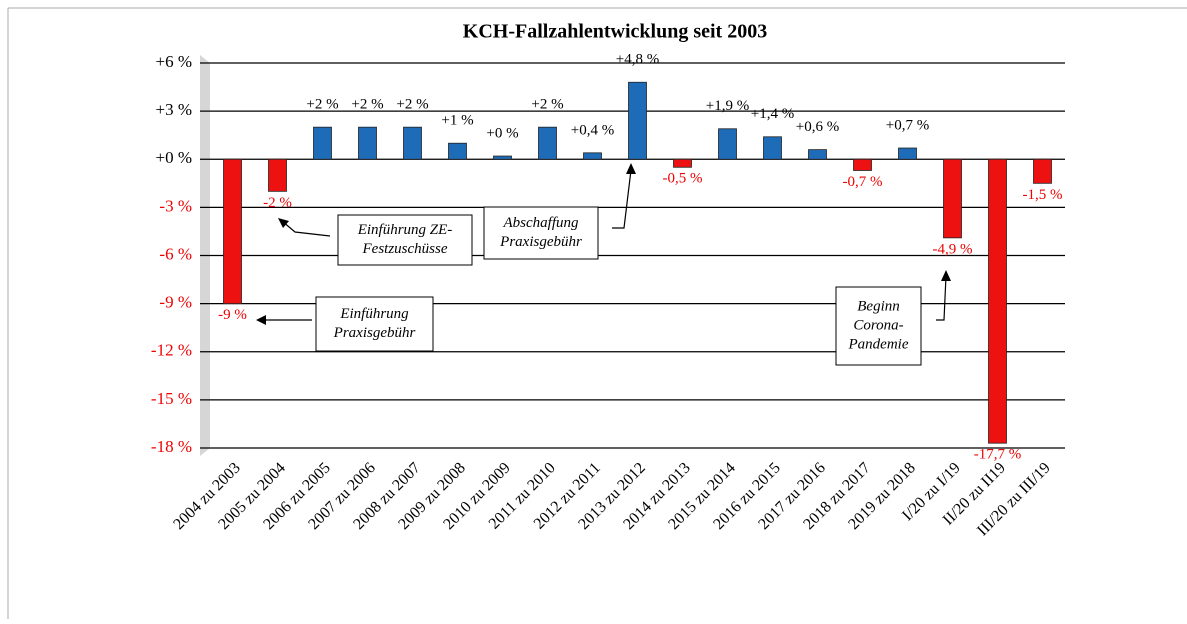  I want to click on y-tick-label: -18 %, so click(171, 446).